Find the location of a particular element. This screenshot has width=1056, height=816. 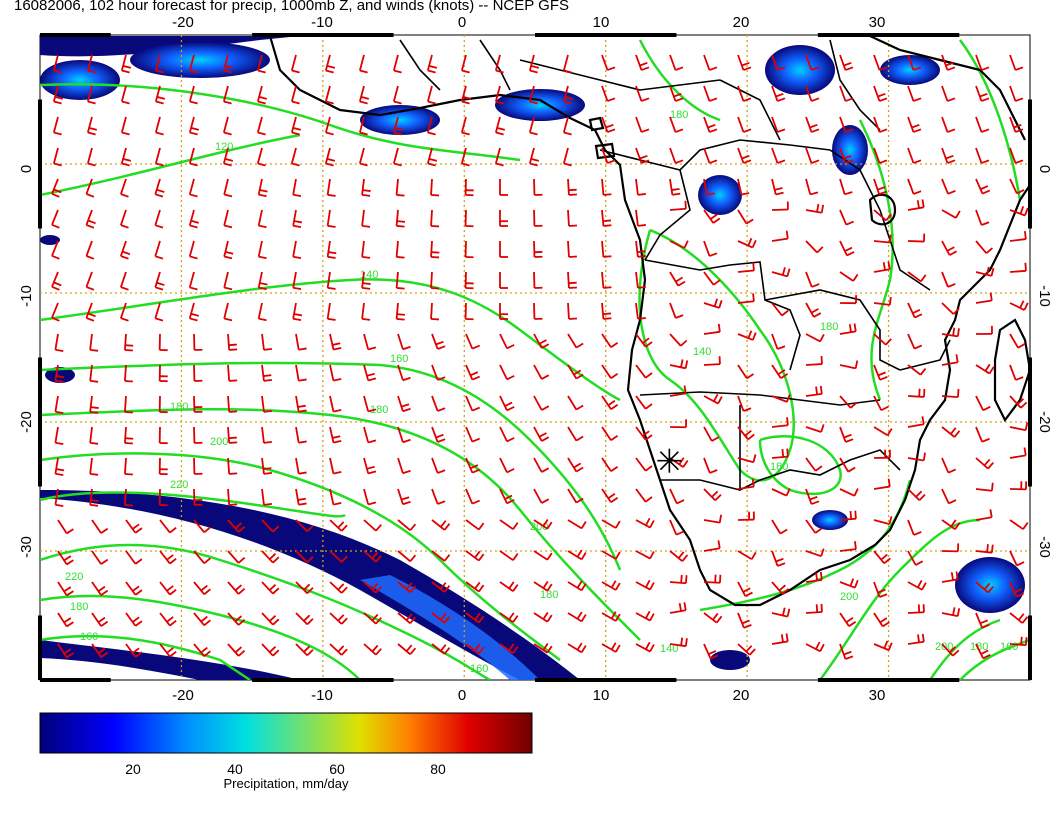

contour-label: 120 is located at coordinates (224, 147).